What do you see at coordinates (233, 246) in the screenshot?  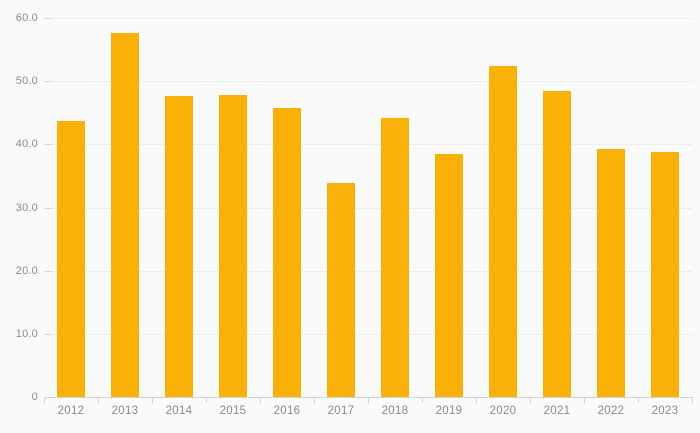 I see `bar-2015` at bounding box center [233, 246].